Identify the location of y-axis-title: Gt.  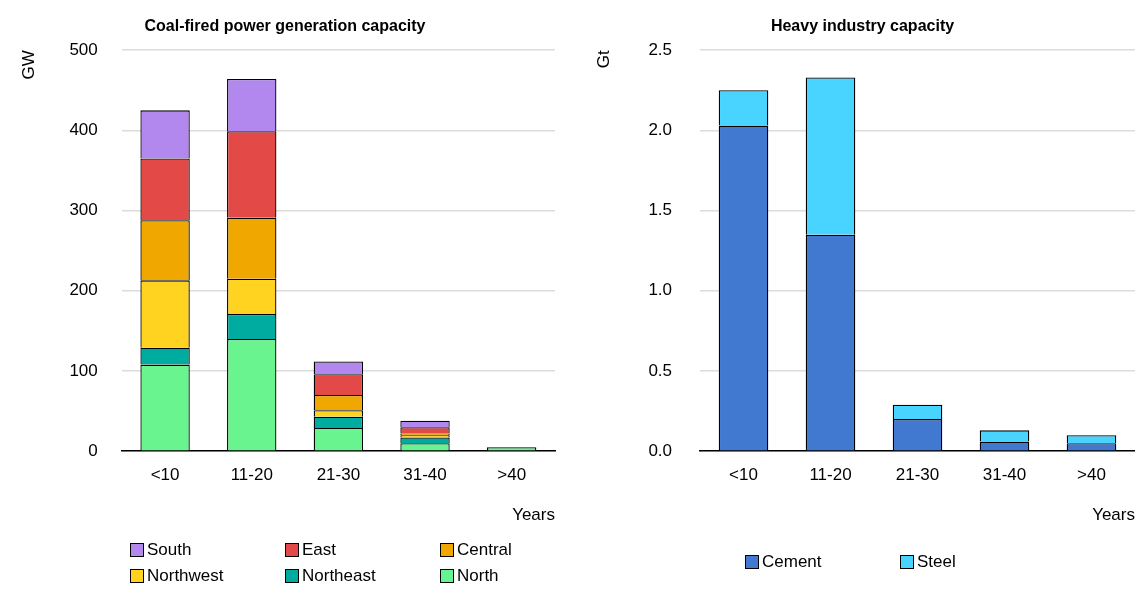
(603, 59).